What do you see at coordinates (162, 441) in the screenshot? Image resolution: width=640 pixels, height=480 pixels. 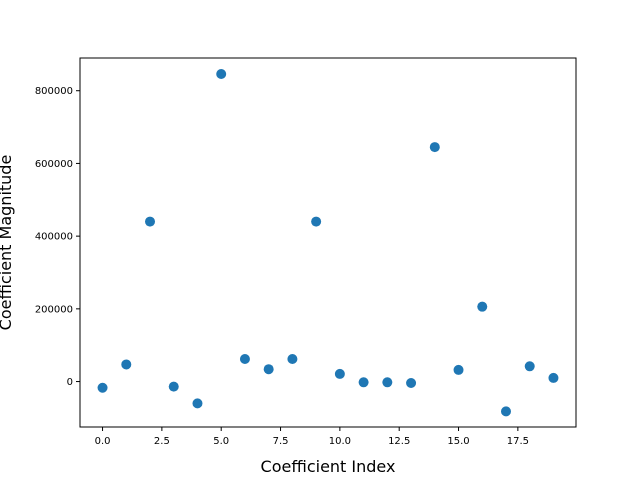 I see `x-tick-label: 2.5` at bounding box center [162, 441].